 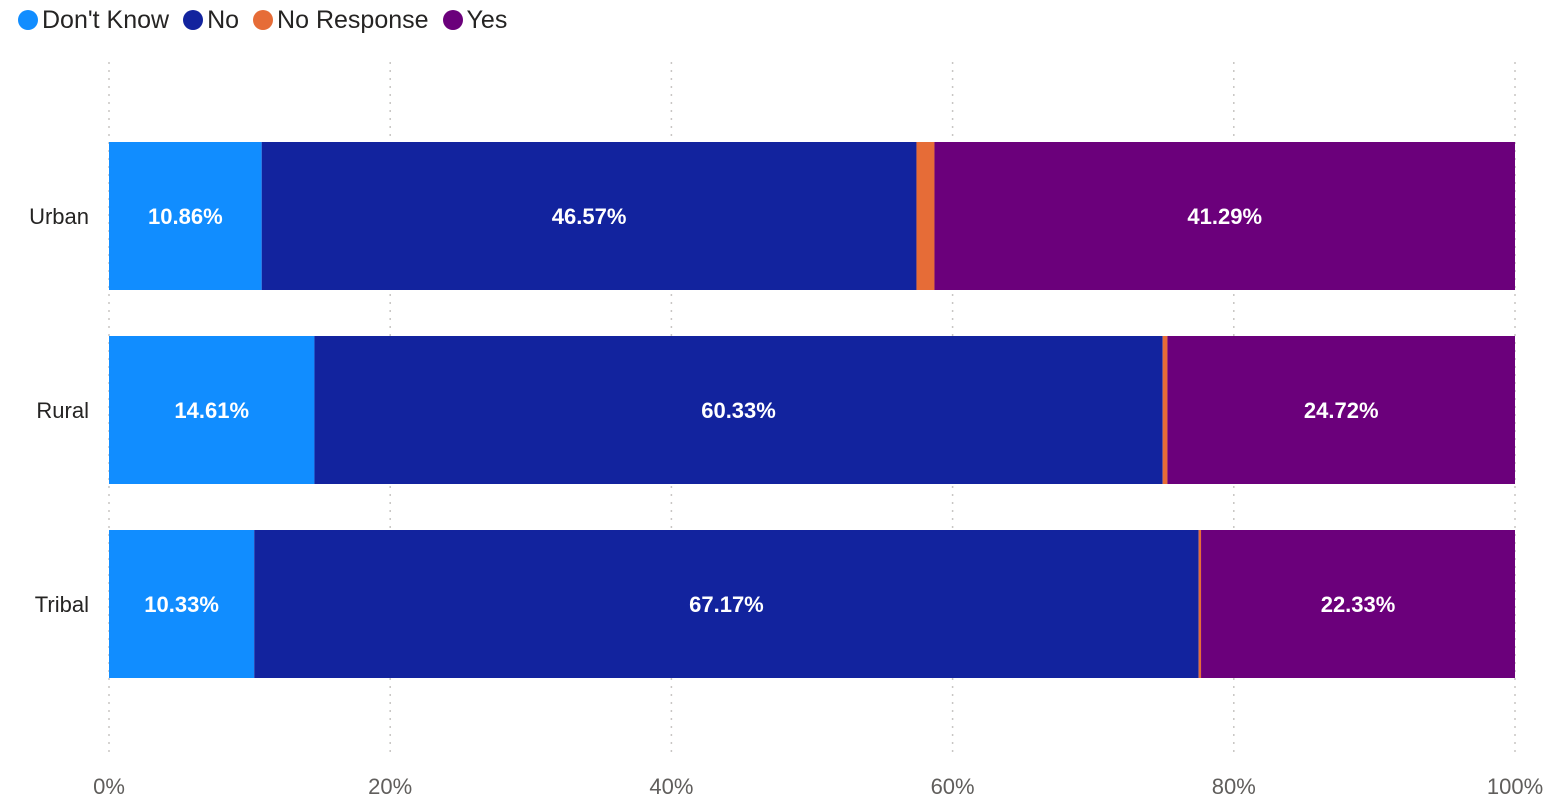 I want to click on bar-urban-no-response, so click(x=925, y=216).